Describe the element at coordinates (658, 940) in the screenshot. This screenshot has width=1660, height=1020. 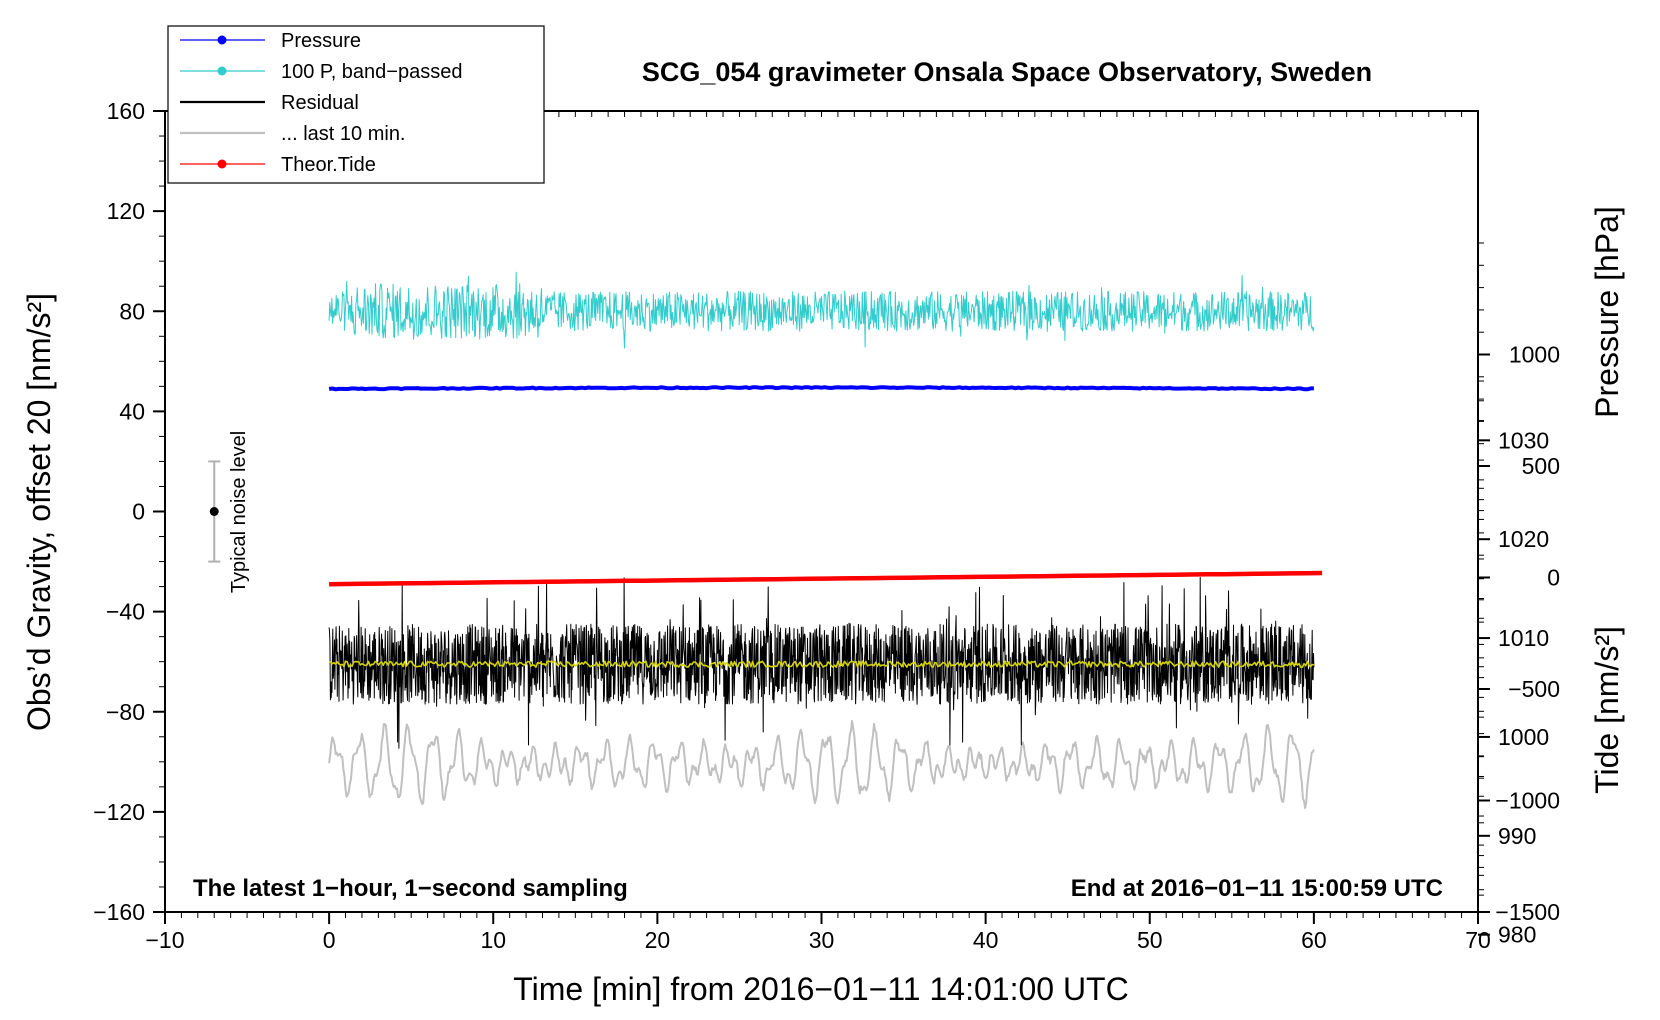
I see `x-tick-label: 20` at that location.